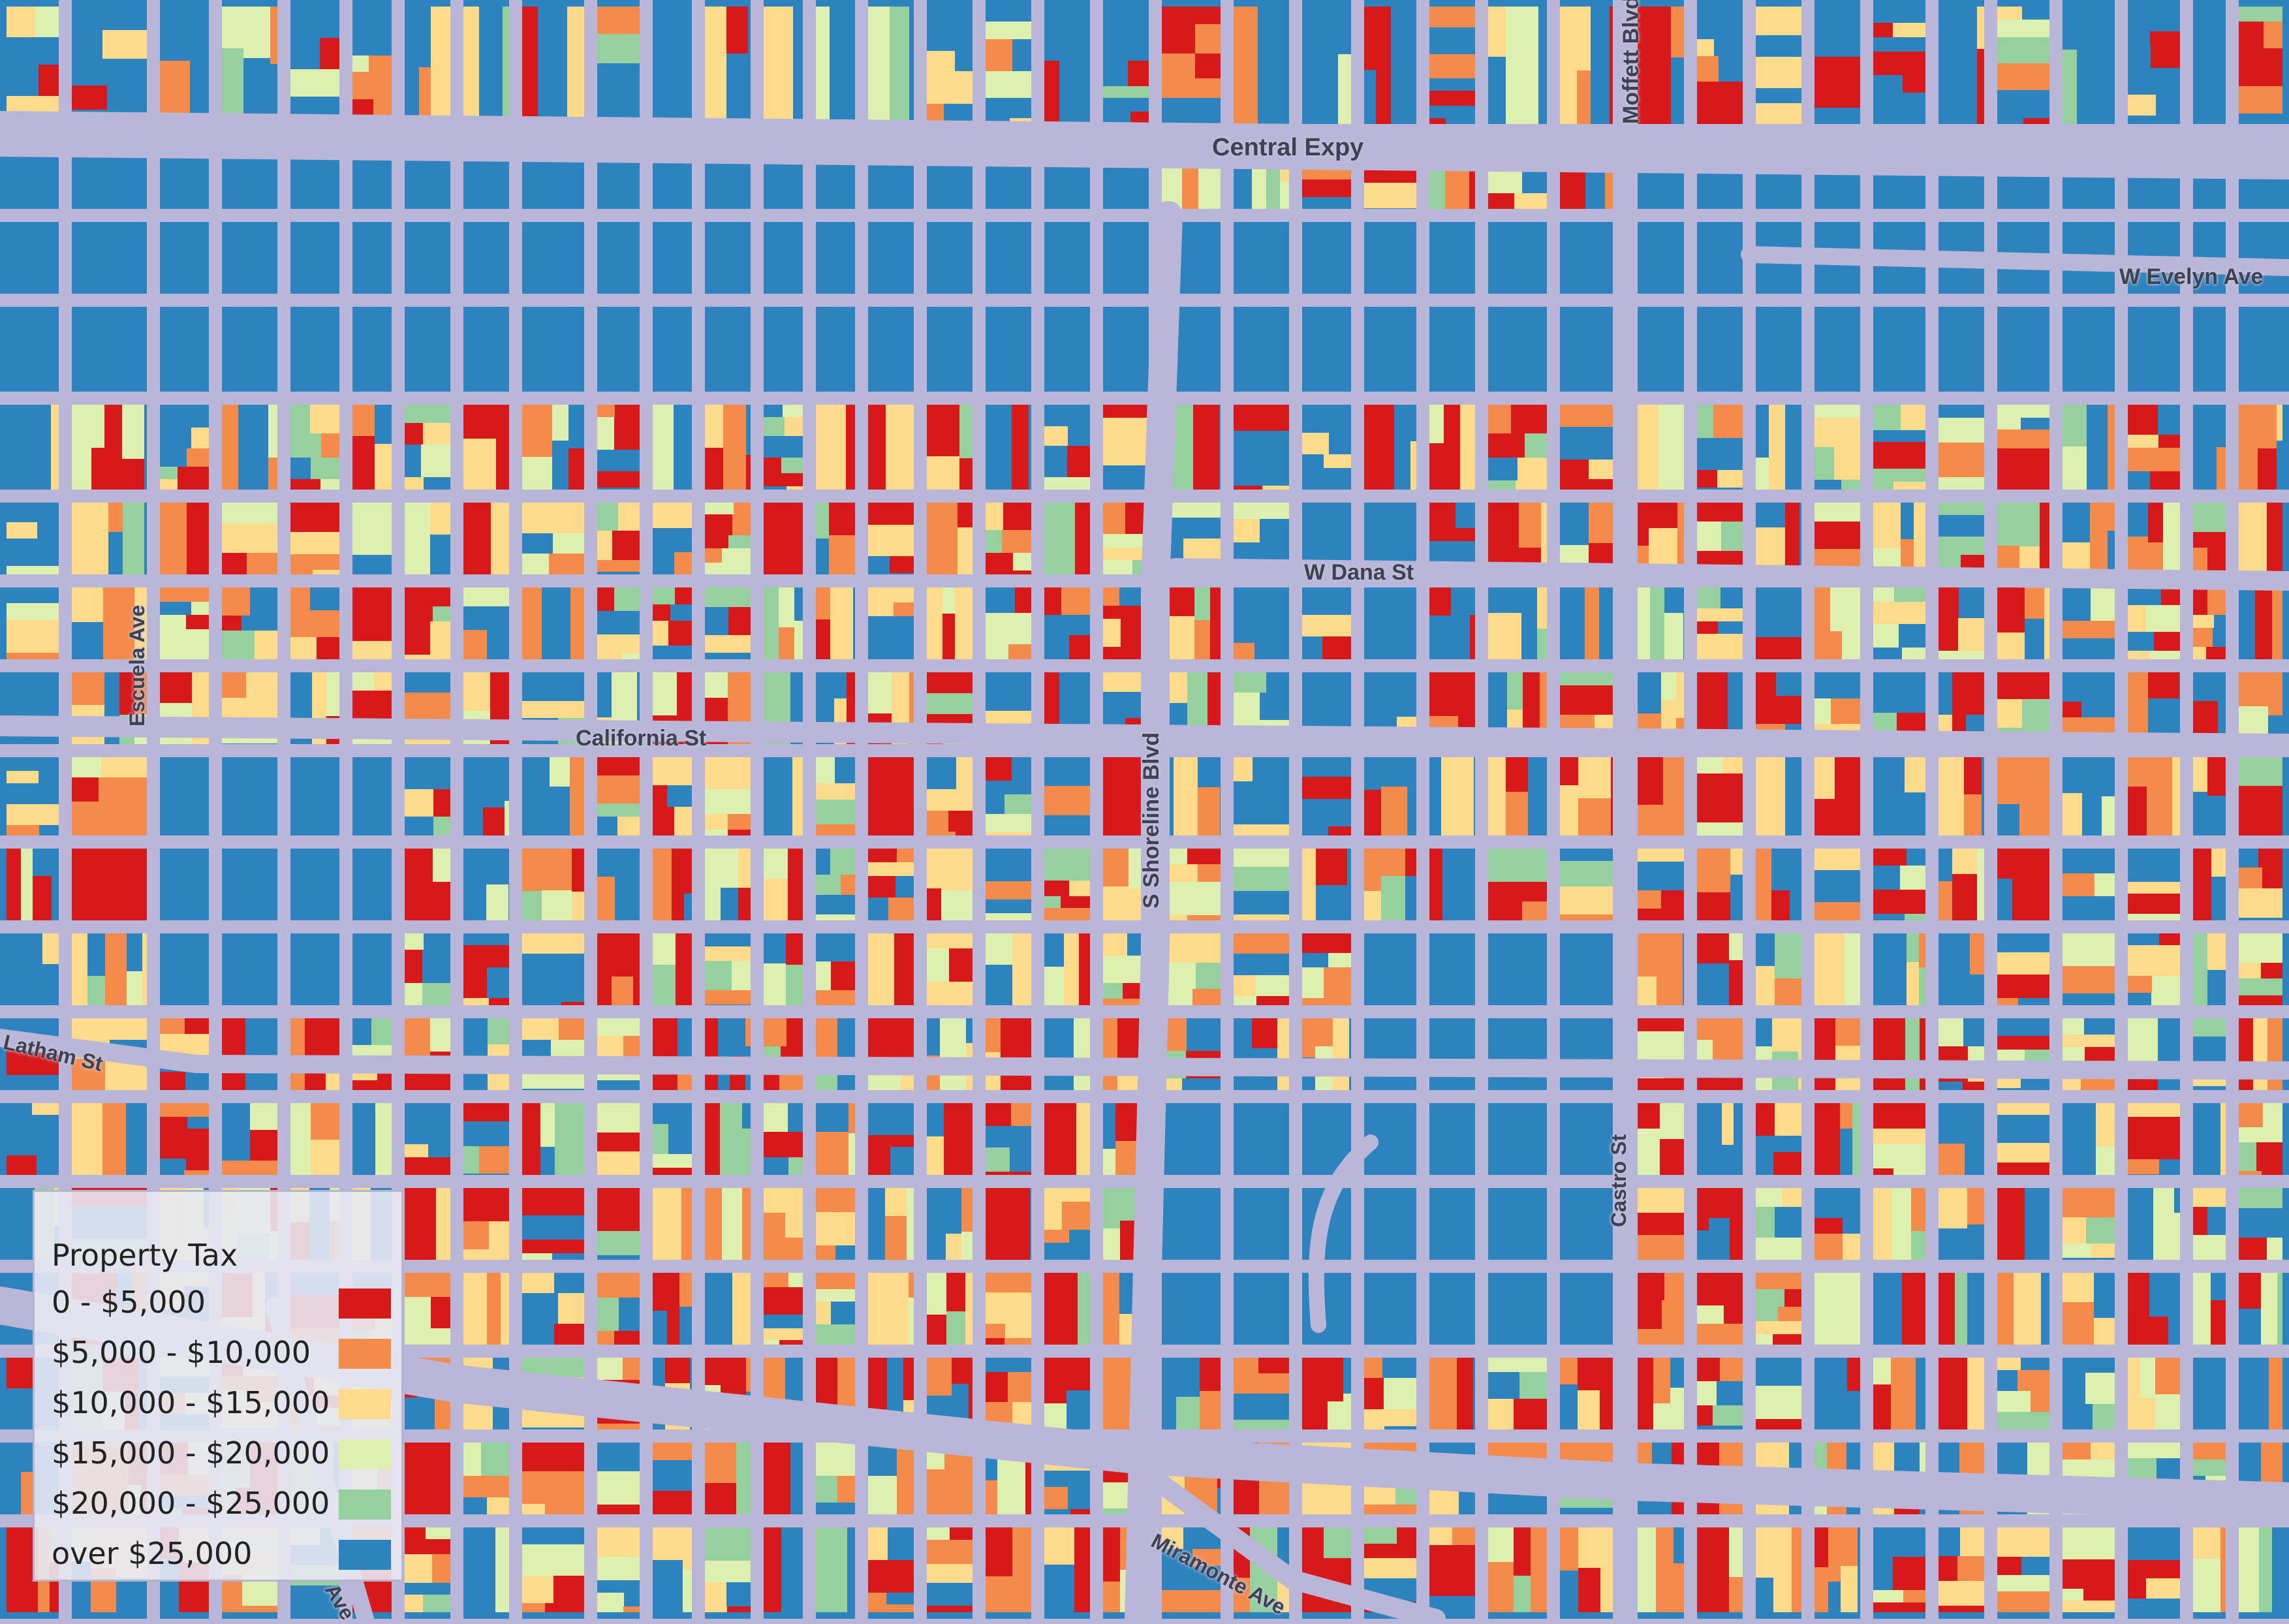  What do you see at coordinates (221, 1304) in the screenshot?
I see `legend-item: 0 - $5,000` at bounding box center [221, 1304].